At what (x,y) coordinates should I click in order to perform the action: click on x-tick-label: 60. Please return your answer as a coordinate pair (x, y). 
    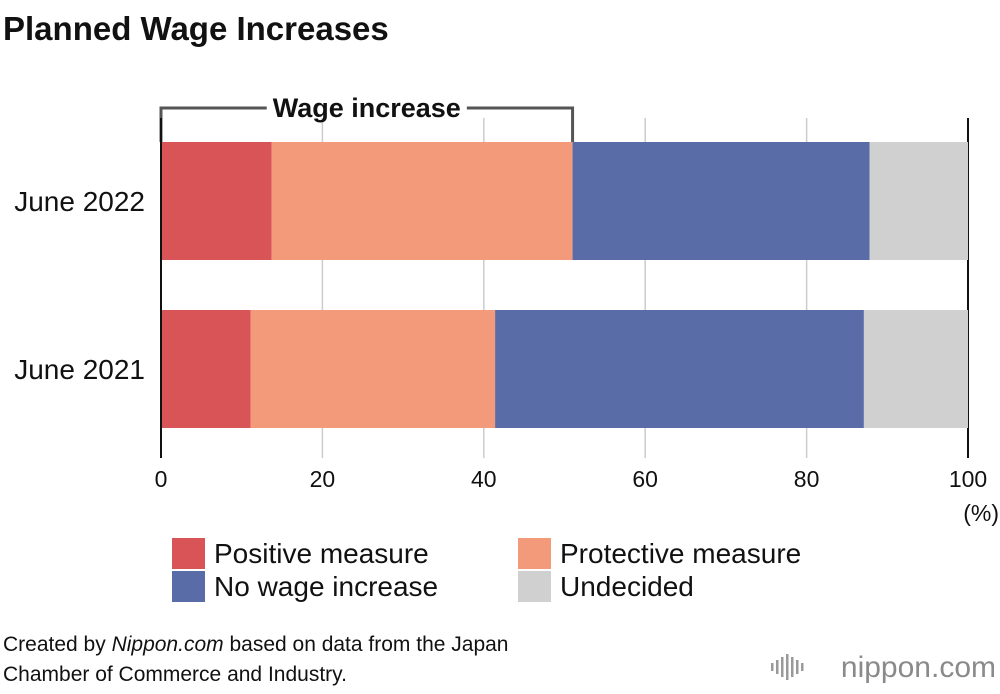
    Looking at the image, I should click on (645, 479).